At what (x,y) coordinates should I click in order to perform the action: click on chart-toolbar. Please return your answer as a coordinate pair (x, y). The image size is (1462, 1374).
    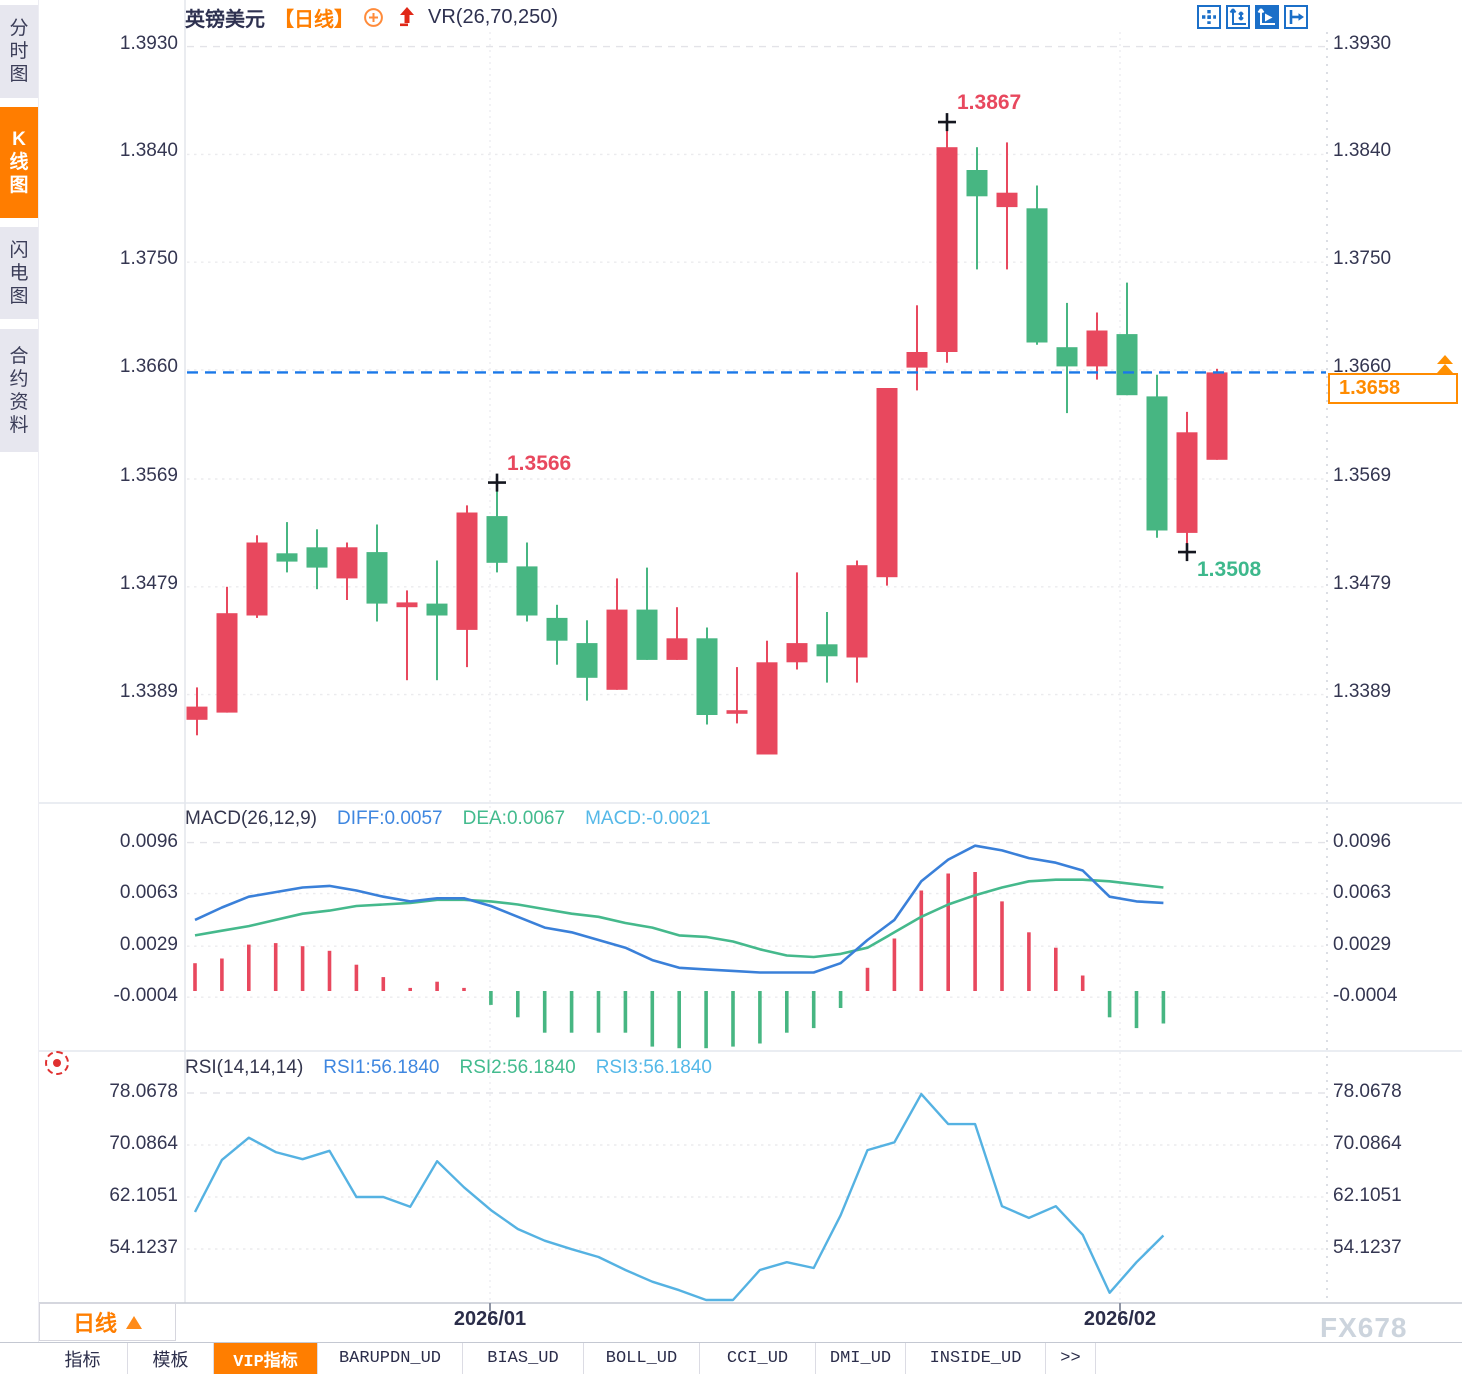
    Looking at the image, I should click on (1252, 17).